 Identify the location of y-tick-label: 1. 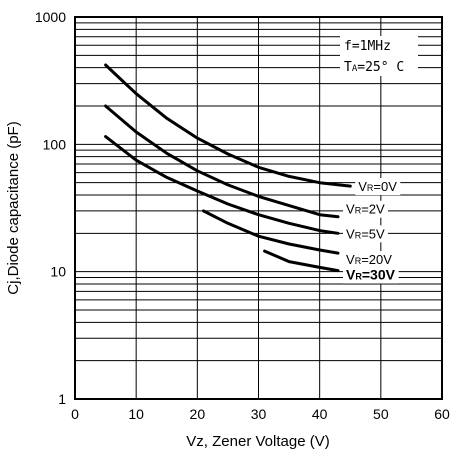
(62, 399).